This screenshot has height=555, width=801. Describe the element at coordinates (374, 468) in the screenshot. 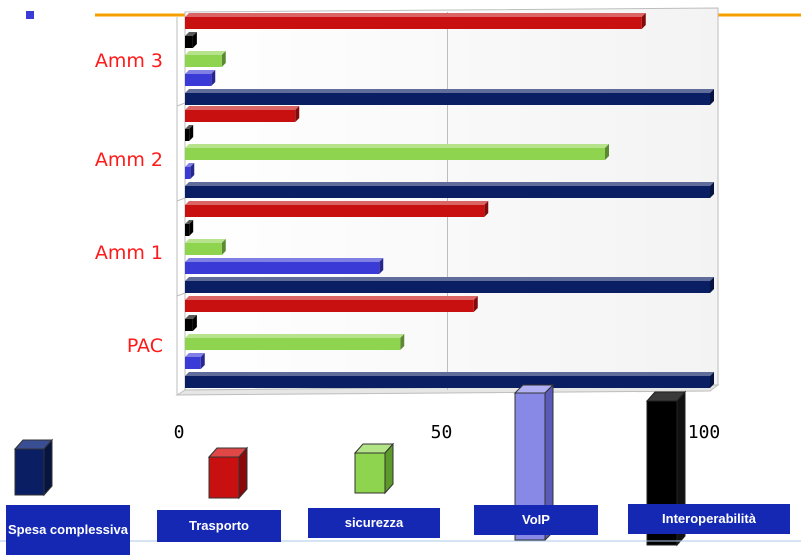

I see `legend-marker-sicurezza` at that location.